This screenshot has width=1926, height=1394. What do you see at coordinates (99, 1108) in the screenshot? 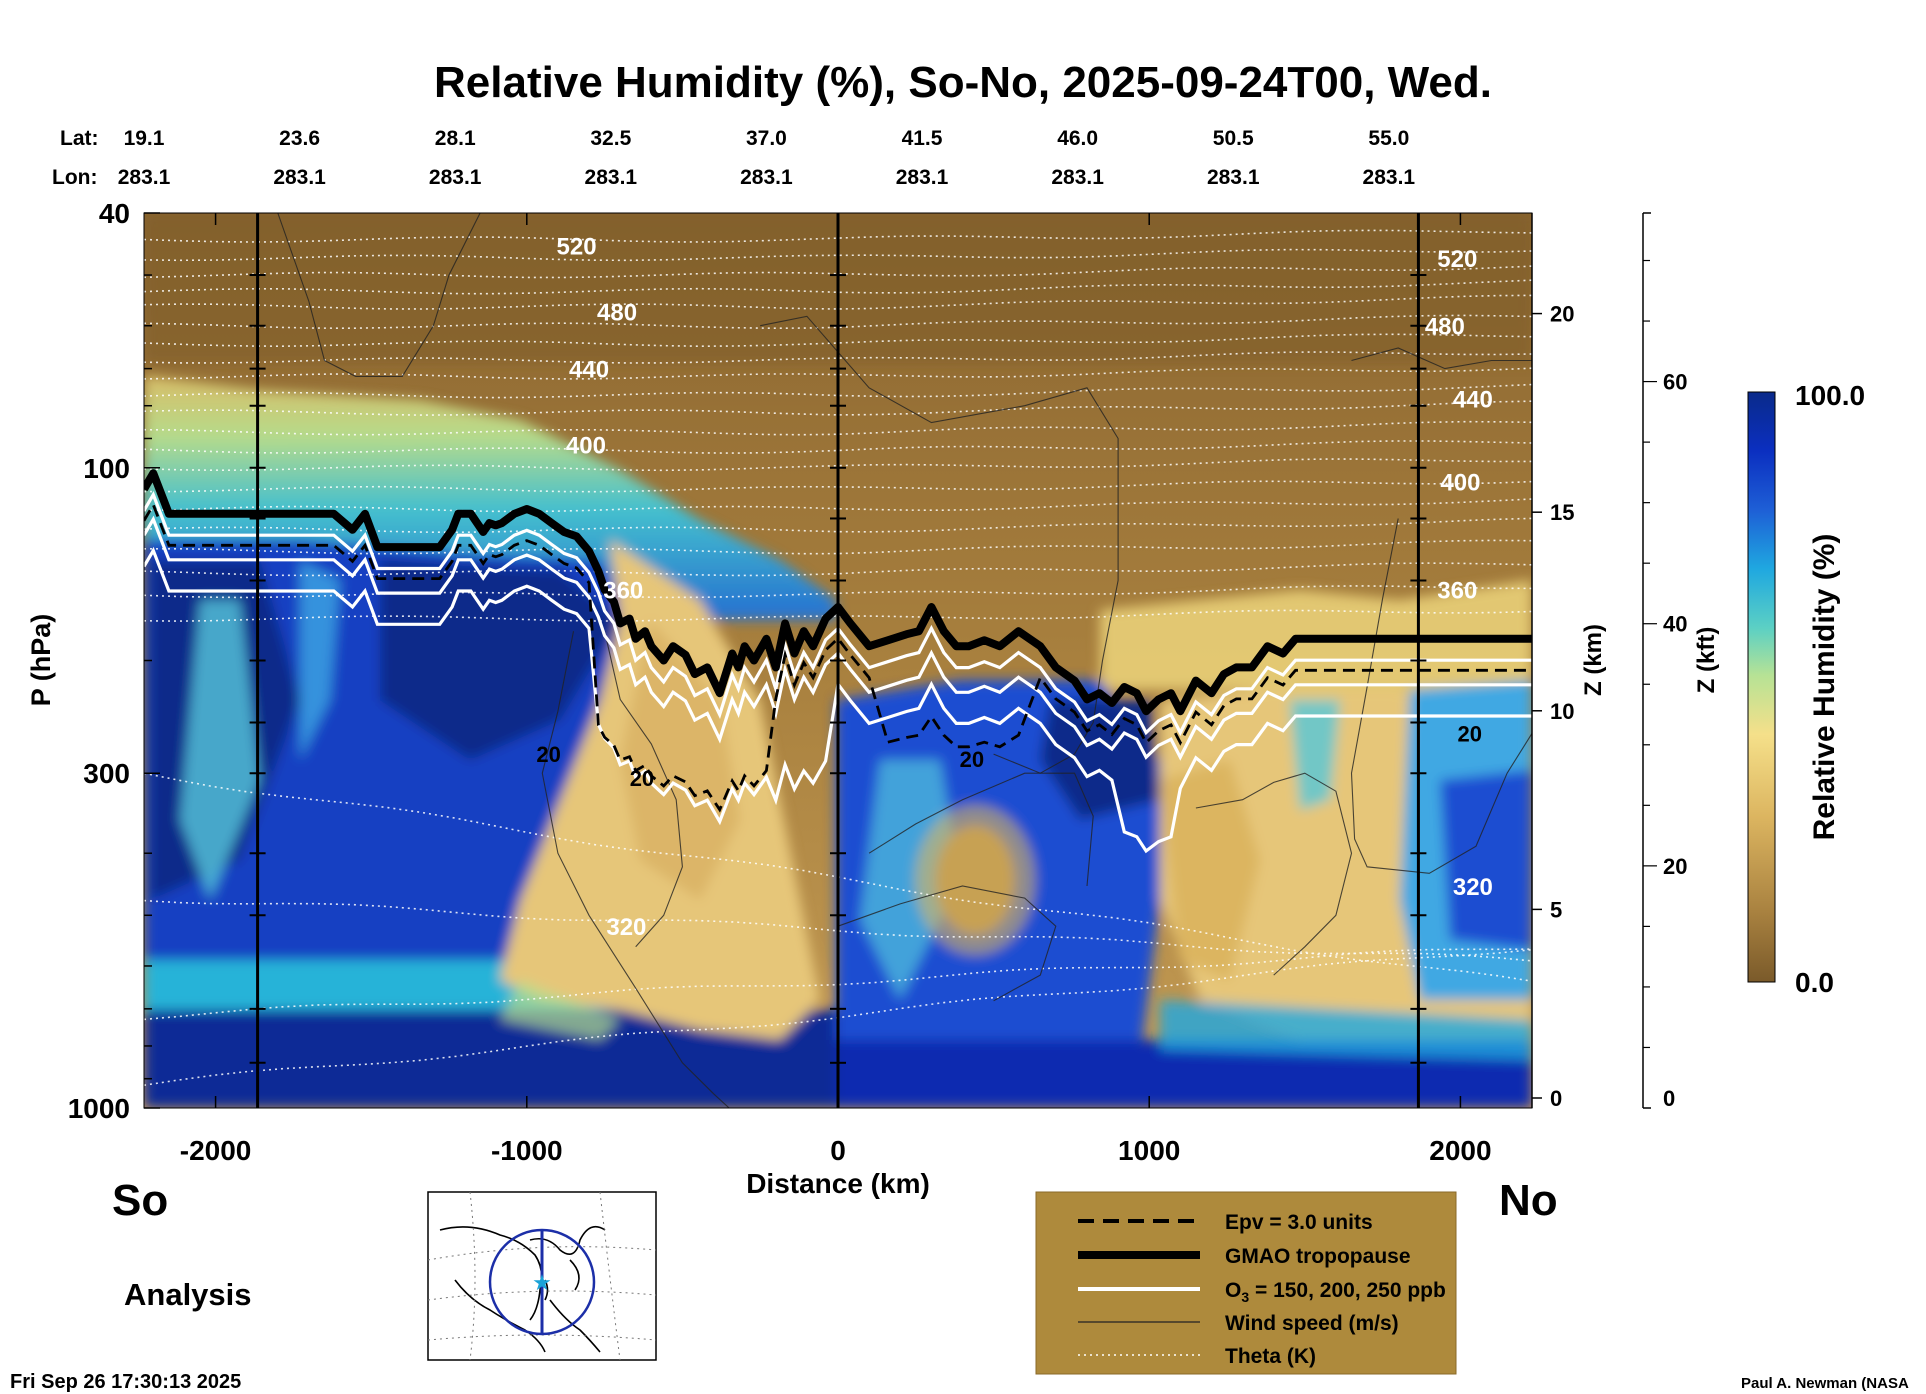
I see `y-tick-label: 1000` at bounding box center [99, 1108].